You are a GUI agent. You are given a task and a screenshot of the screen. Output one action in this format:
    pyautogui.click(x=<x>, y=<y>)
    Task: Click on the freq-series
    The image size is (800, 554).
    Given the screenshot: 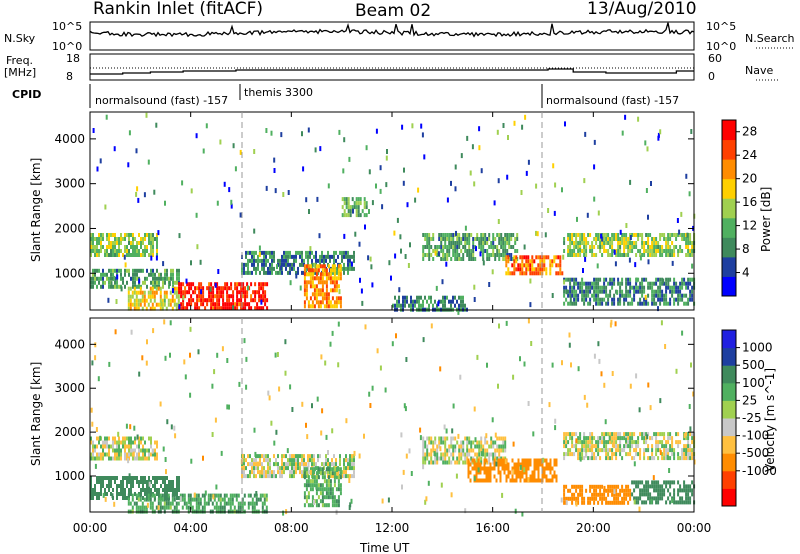 What is the action you would take?
    pyautogui.click(x=392, y=71)
    